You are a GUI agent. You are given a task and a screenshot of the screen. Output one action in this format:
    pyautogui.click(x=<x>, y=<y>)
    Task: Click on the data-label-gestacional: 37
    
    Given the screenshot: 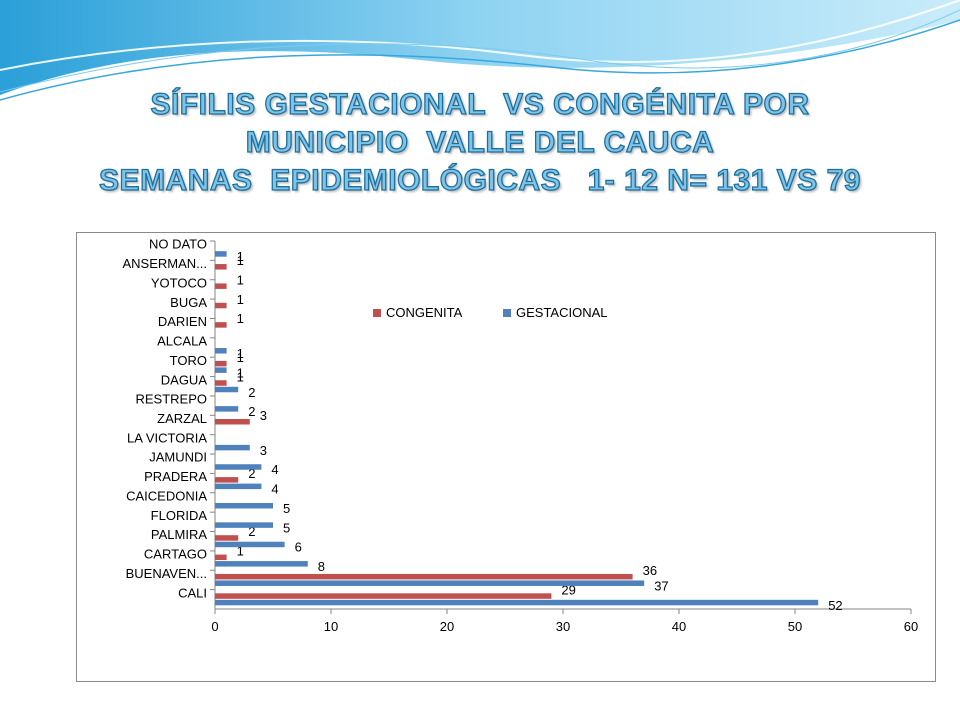 What is the action you would take?
    pyautogui.click(x=661, y=585)
    